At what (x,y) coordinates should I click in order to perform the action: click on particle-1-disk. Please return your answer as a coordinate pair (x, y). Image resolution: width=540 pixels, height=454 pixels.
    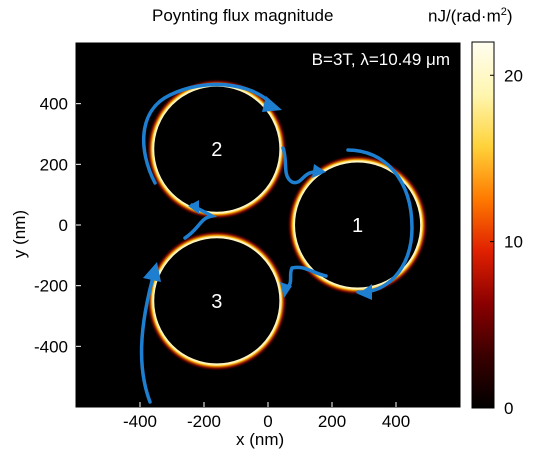
    Looking at the image, I should click on (357, 225).